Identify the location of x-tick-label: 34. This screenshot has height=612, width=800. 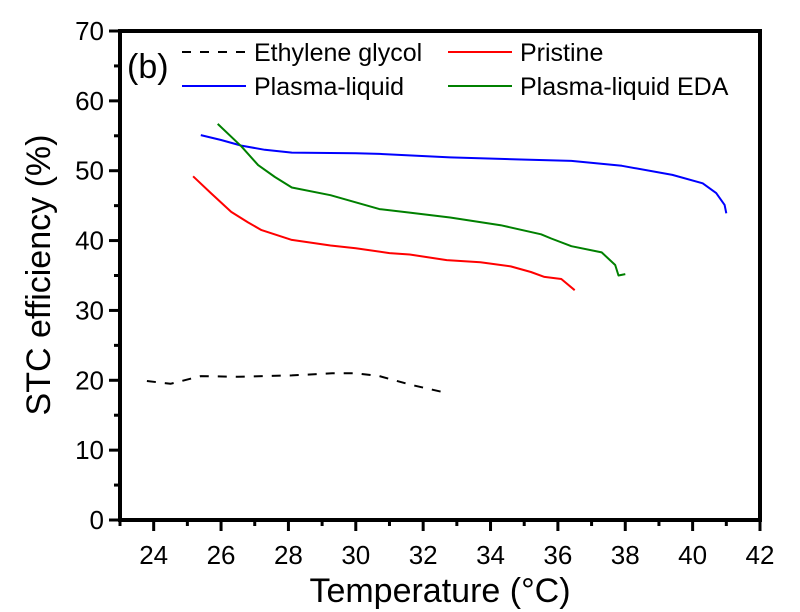
(490, 555).